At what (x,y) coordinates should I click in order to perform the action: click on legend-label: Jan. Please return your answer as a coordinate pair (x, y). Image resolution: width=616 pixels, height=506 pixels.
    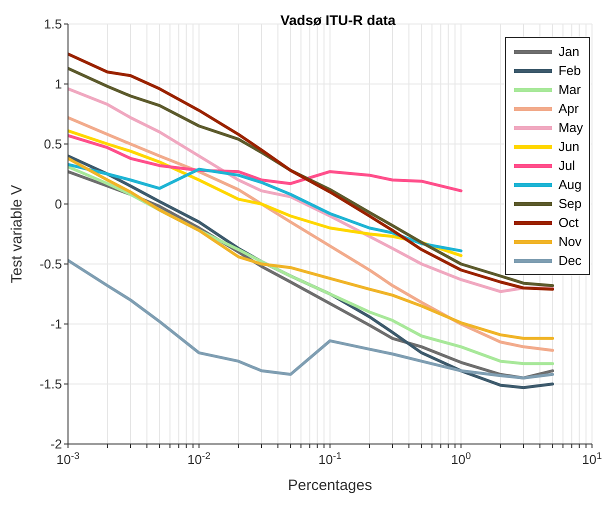
    Looking at the image, I should click on (569, 51).